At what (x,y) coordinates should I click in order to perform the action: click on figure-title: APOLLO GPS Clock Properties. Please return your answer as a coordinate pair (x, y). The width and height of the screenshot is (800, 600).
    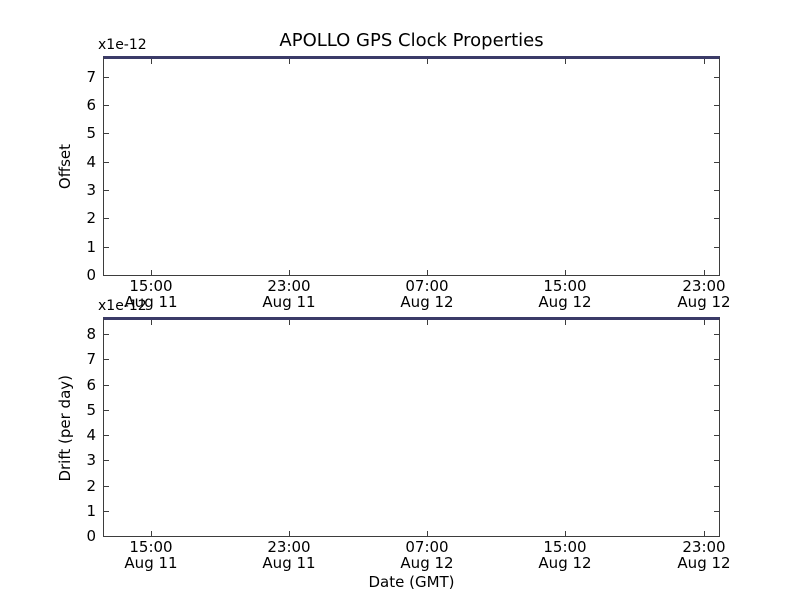
    Looking at the image, I should click on (411, 40).